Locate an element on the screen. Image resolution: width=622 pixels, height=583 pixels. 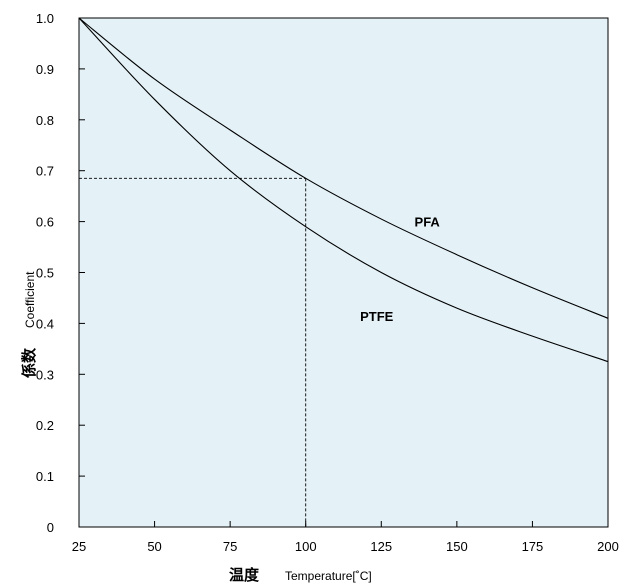
x-tick-label: 50 is located at coordinates (154, 546).